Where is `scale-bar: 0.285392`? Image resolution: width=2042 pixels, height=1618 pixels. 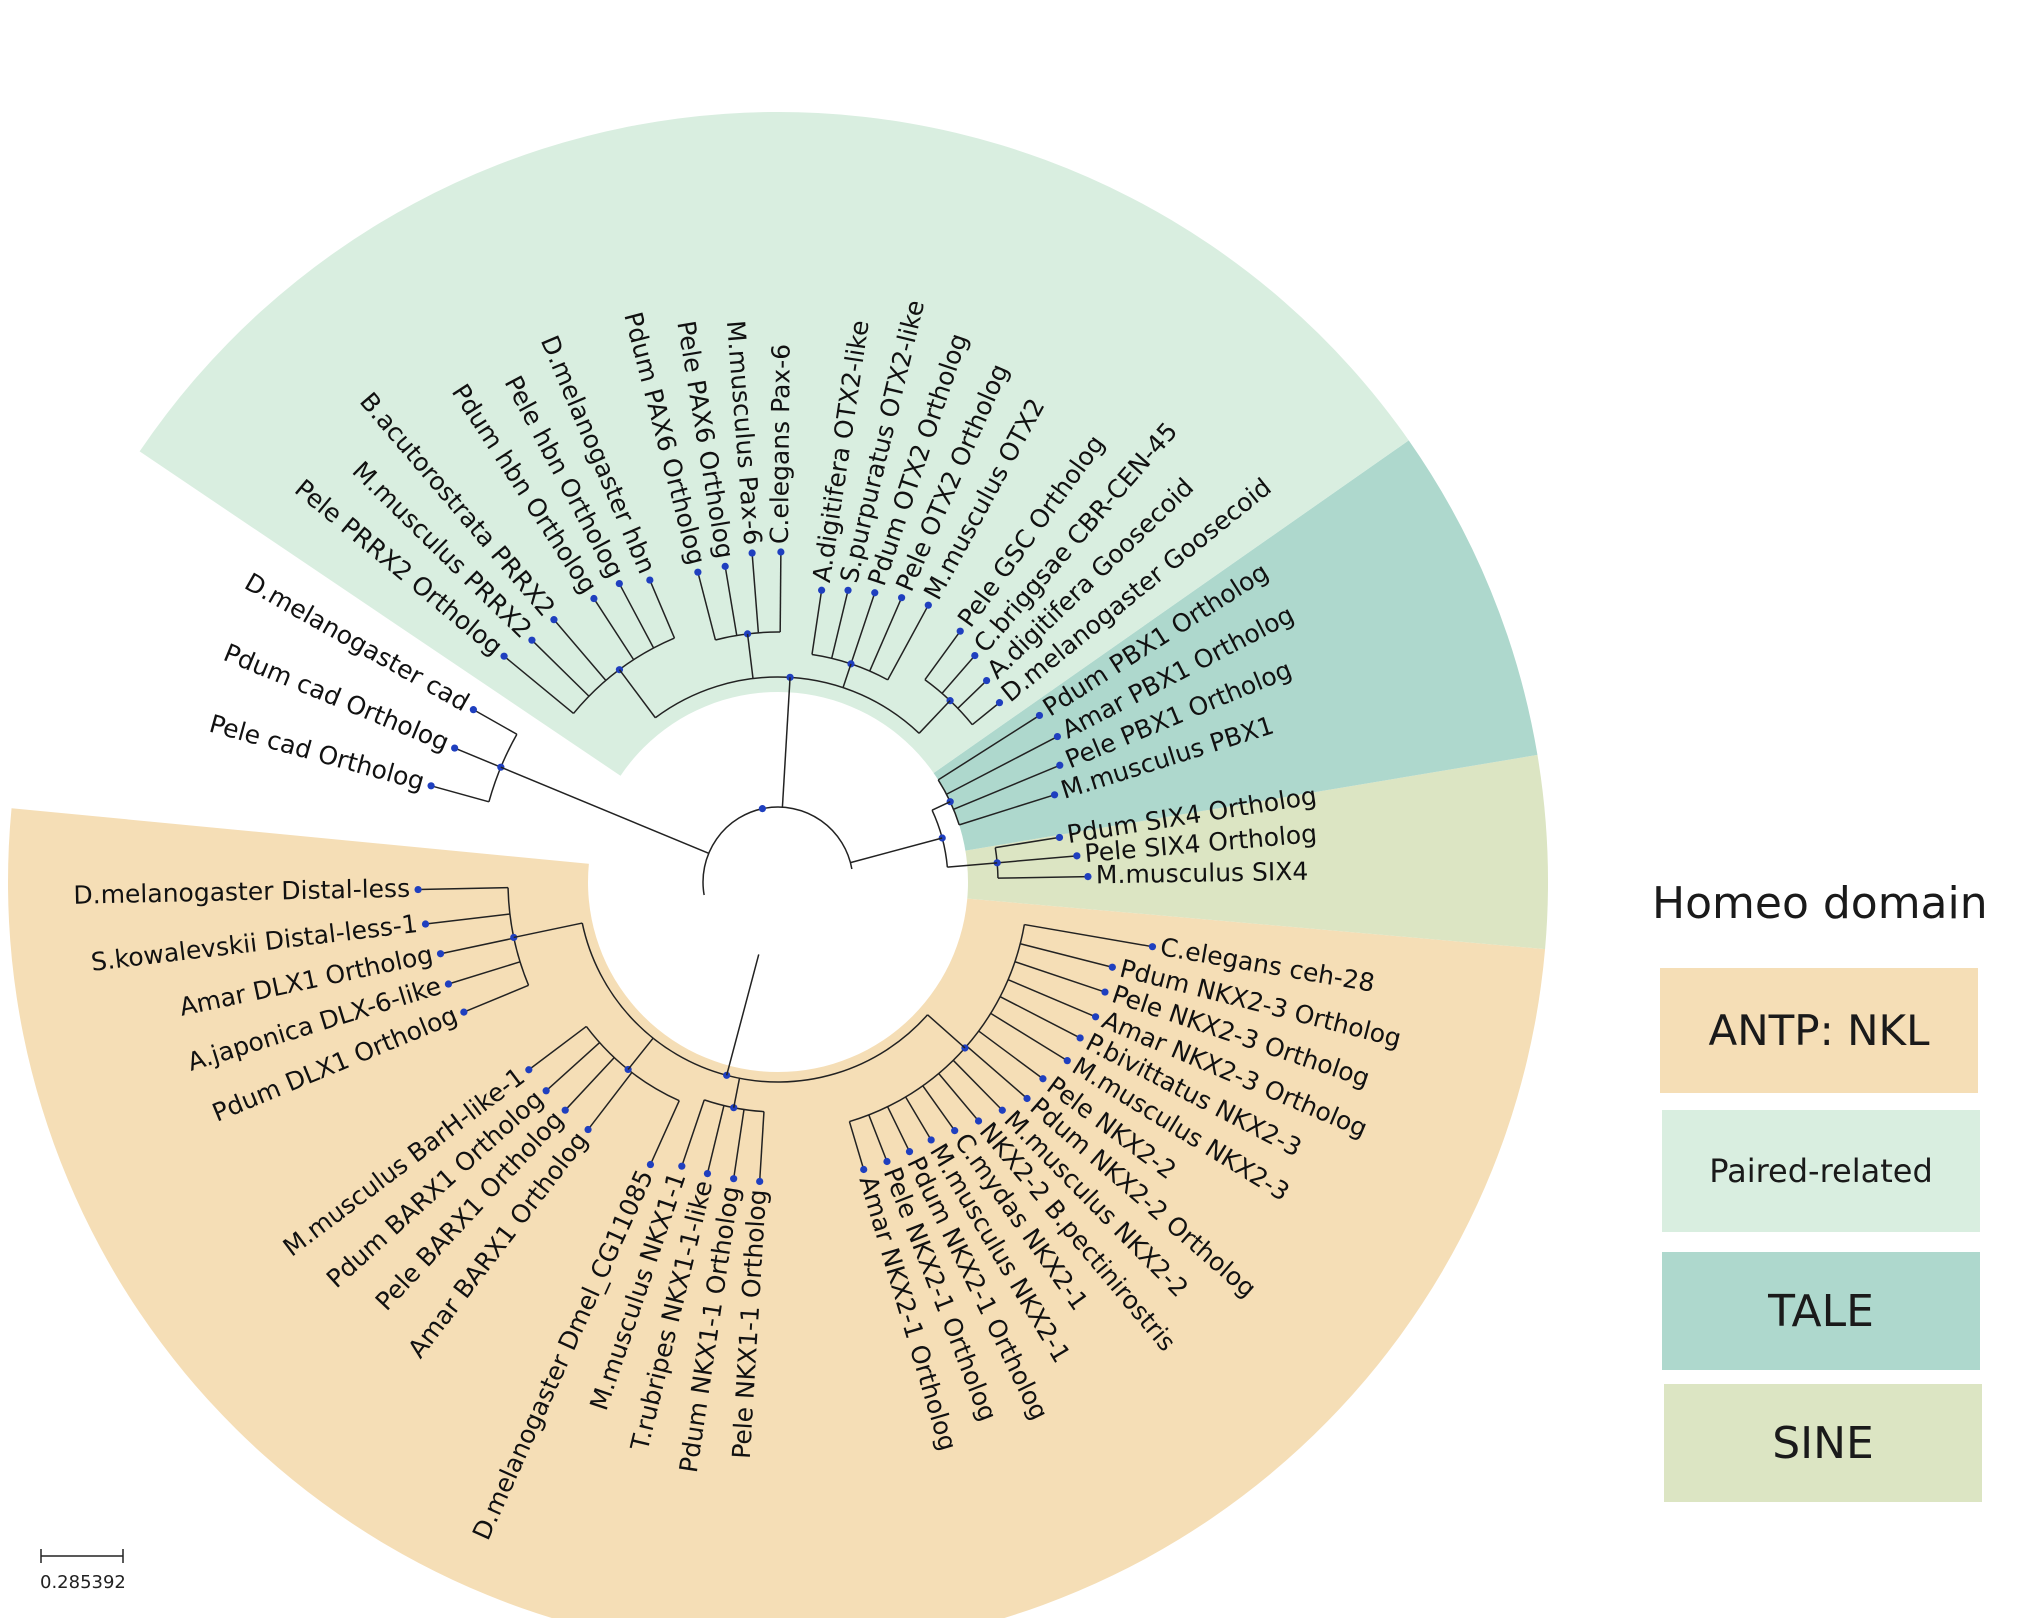
scale-bar: 0.285392 is located at coordinates (83, 1571).